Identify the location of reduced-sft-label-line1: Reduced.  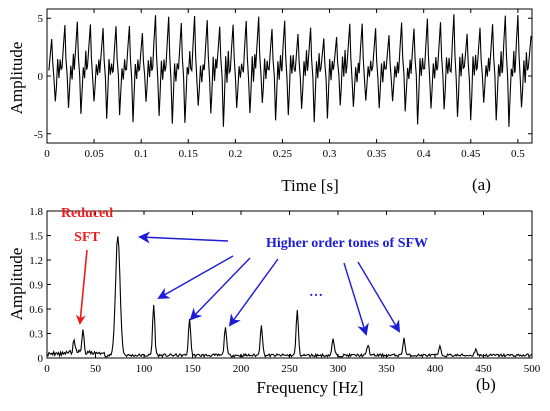
(87, 213).